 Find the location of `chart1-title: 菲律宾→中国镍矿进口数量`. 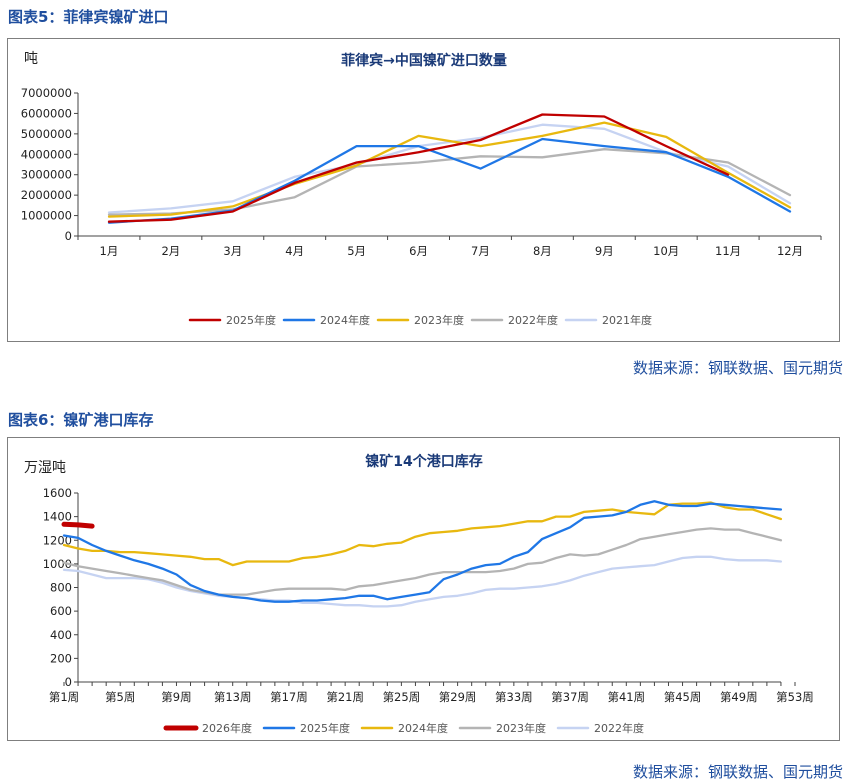

chart1-title: 菲律宾→中国镍矿进口数量 is located at coordinates (424, 60).